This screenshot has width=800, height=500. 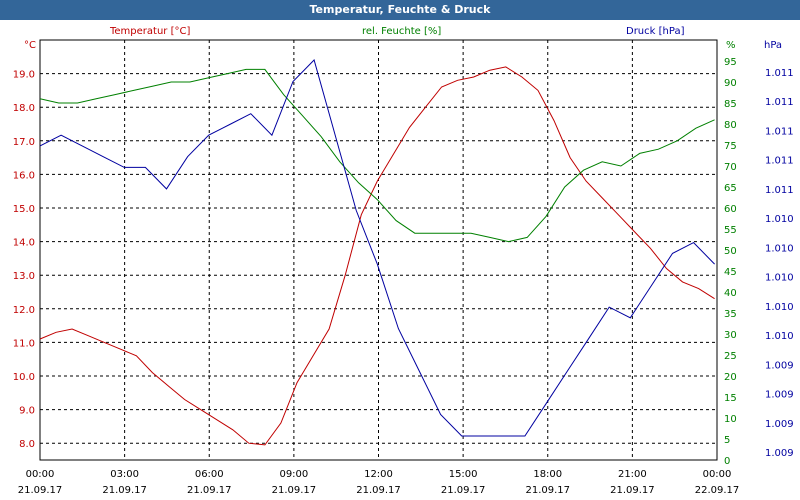 What do you see at coordinates (24, 377) in the screenshot?
I see `left-tick-label: 10.0` at bounding box center [24, 377].